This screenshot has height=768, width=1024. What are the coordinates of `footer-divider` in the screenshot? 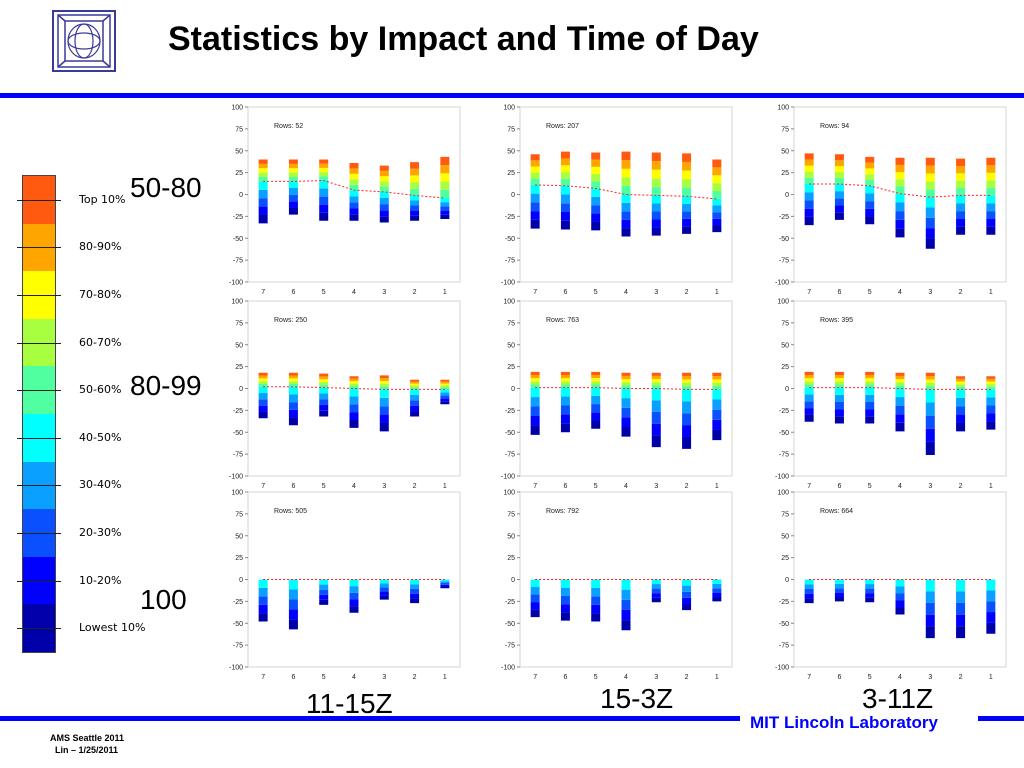 It's located at (1001, 718).